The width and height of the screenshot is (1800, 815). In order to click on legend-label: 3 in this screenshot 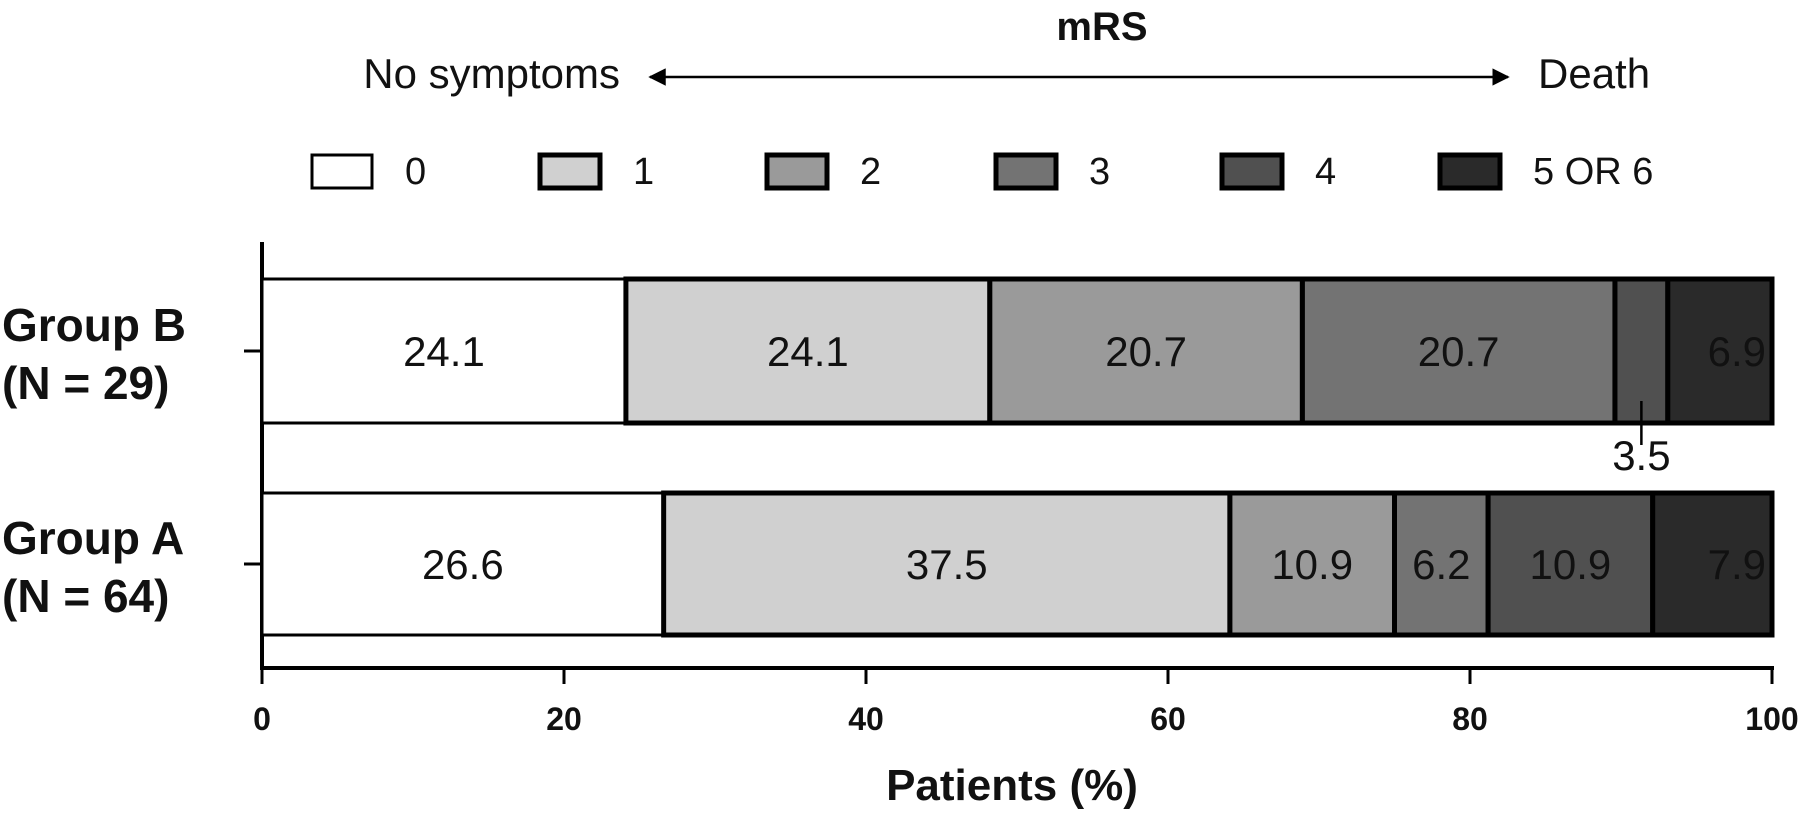, I will do `click(1099, 172)`.